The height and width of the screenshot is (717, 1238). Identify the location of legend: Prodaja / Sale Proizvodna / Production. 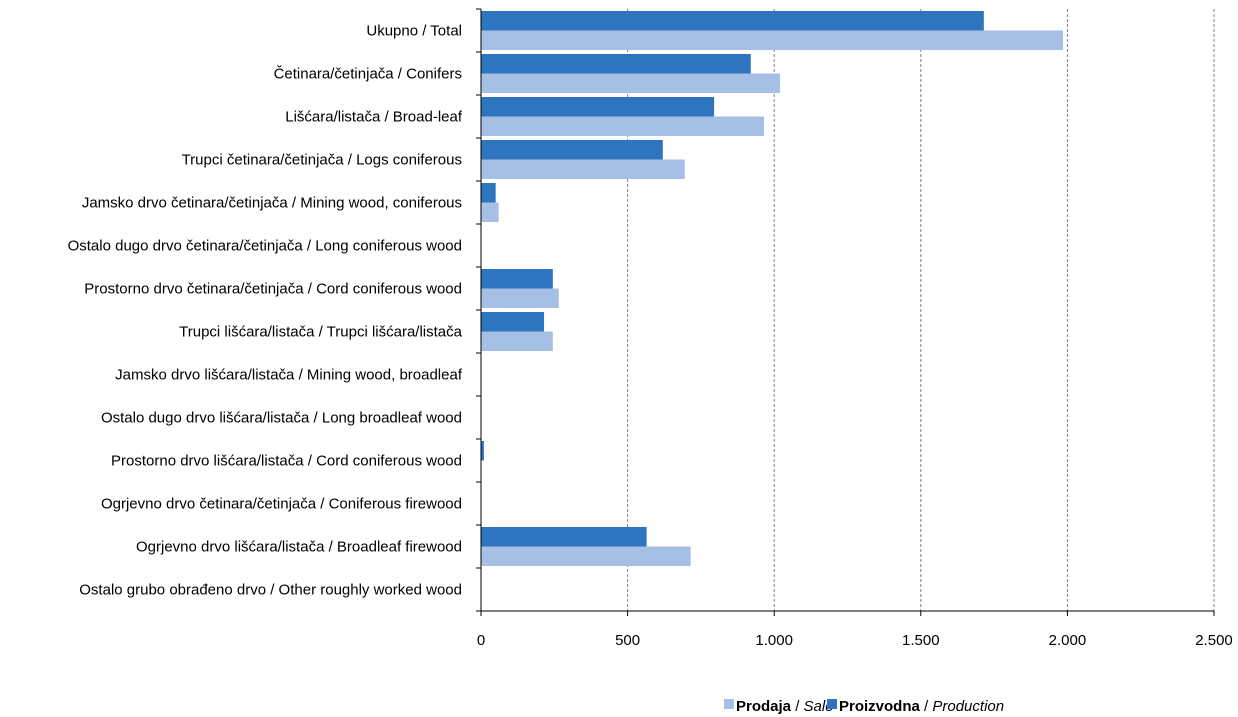
(864, 706).